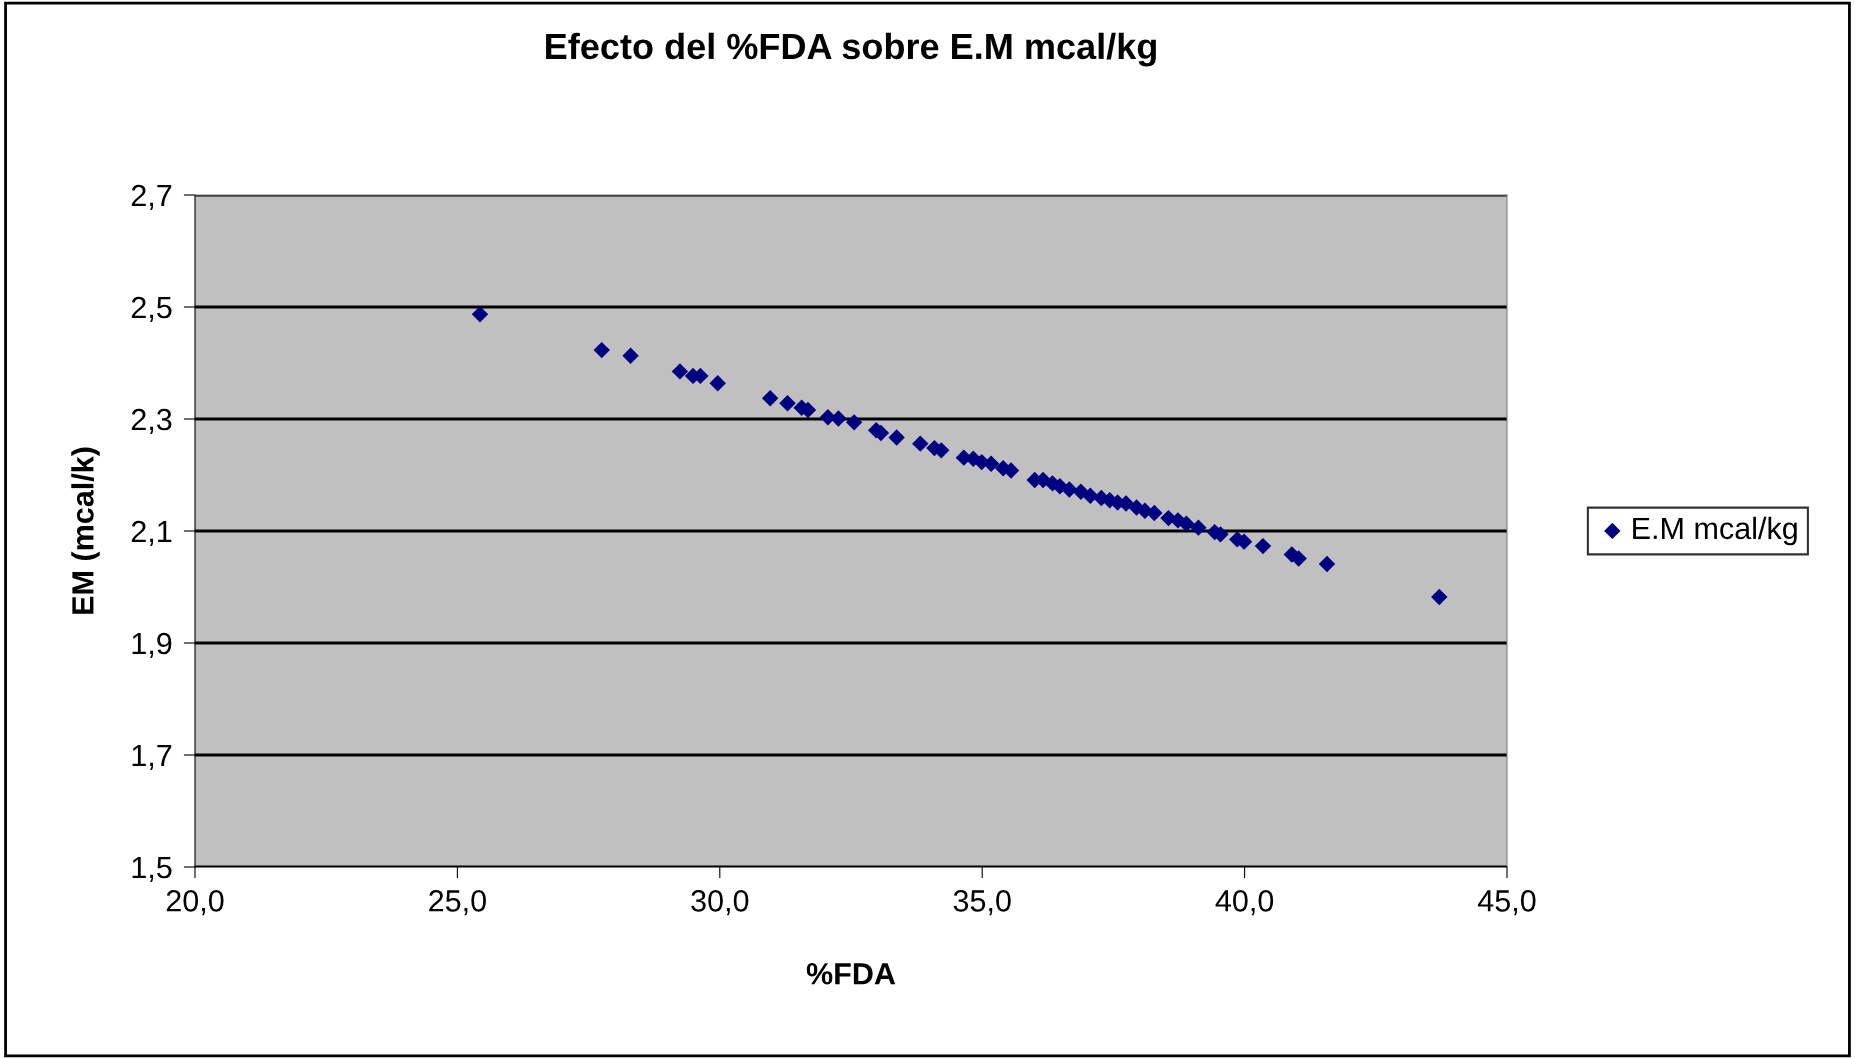 This screenshot has width=1855, height=1059. Describe the element at coordinates (151, 421) in the screenshot. I see `y-tick-label: 2,3` at that location.